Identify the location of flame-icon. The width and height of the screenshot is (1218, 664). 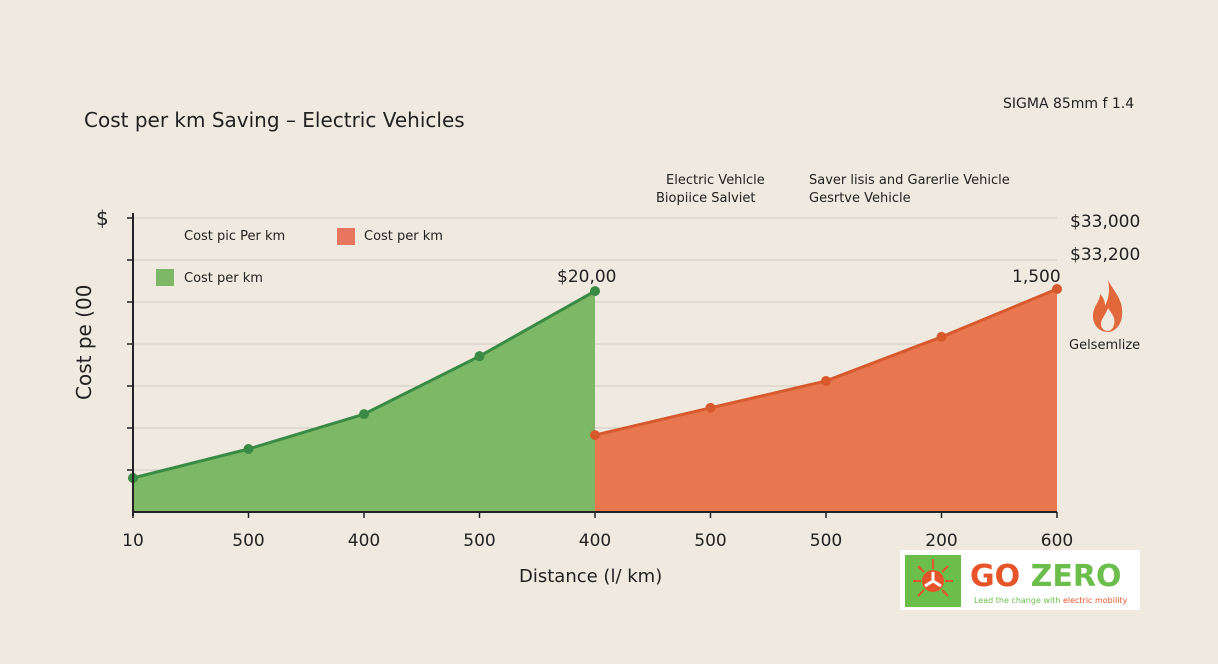
(1108, 306).